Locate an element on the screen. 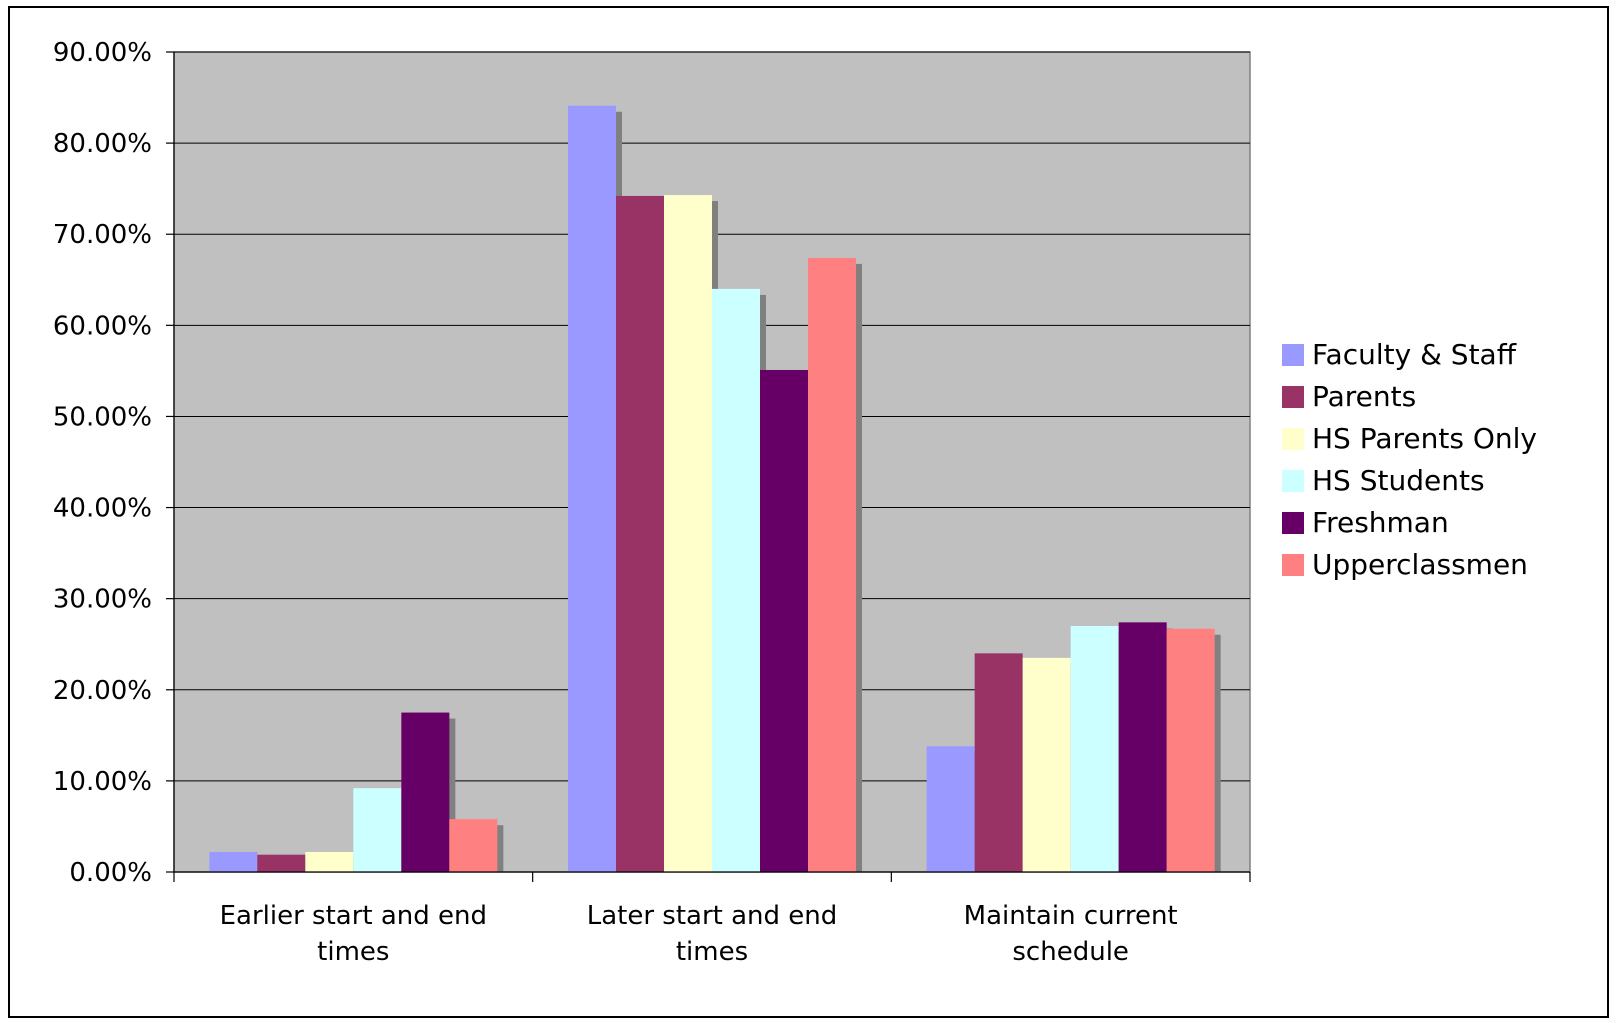  y-tick-label: 60.00% is located at coordinates (102, 326).